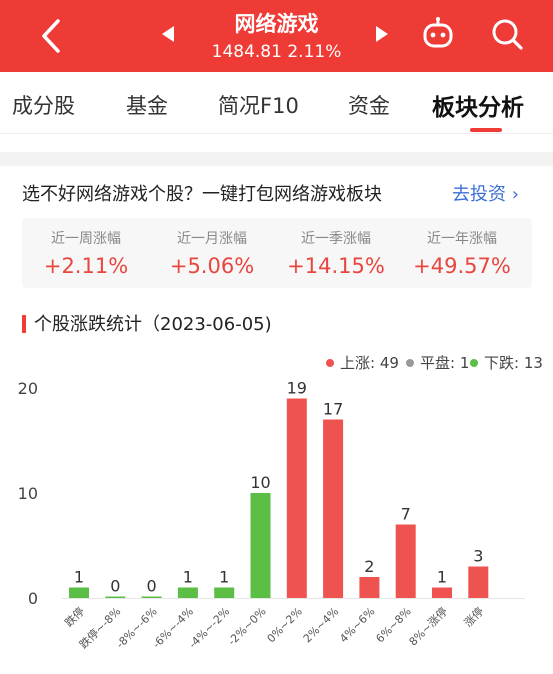 This screenshot has width=553, height=674. Describe the element at coordinates (285, 625) in the screenshot. I see `x-tick-label: 0%~2%` at that location.